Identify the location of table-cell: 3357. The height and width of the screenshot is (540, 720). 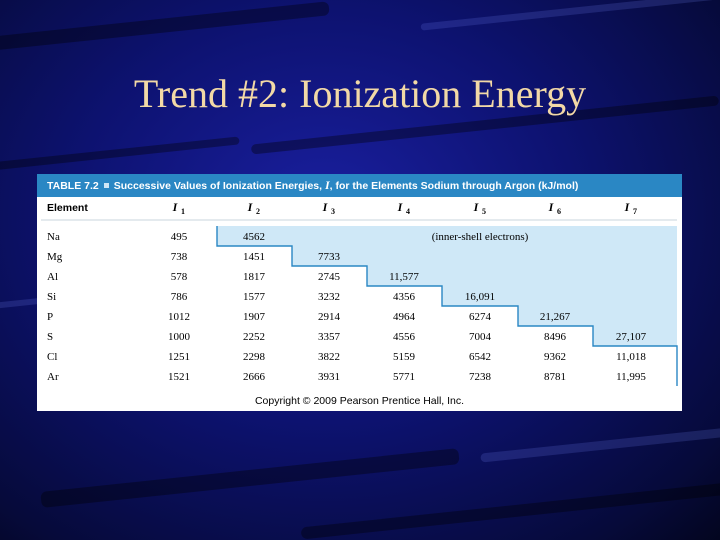
(329, 337).